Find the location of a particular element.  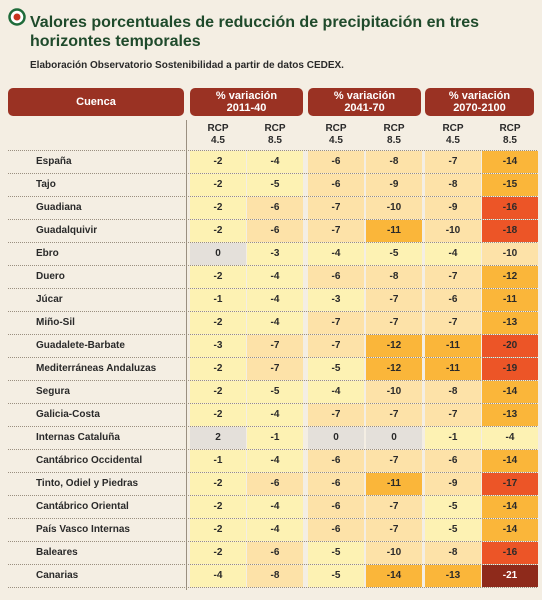

value-cell: -20 is located at coordinates (510, 346).